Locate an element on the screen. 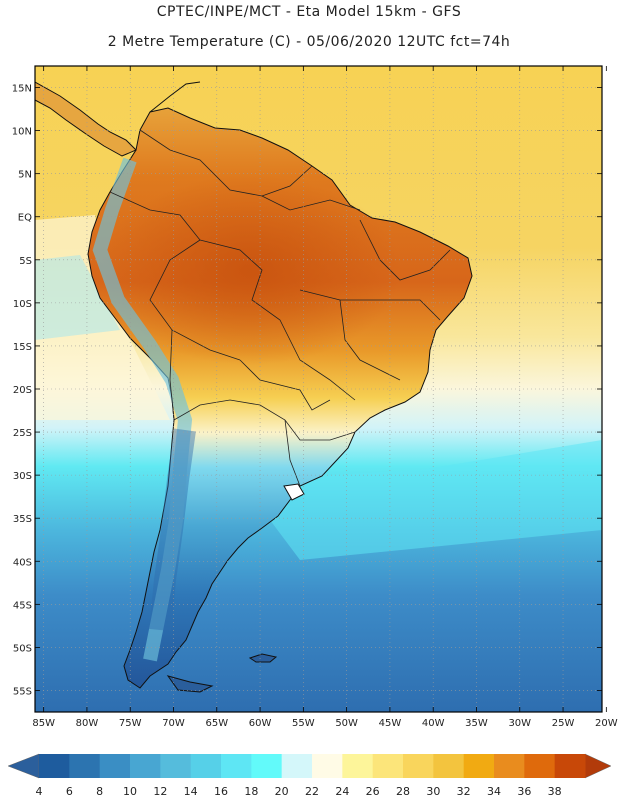  lat-label: 35S is located at coordinates (22, 519).